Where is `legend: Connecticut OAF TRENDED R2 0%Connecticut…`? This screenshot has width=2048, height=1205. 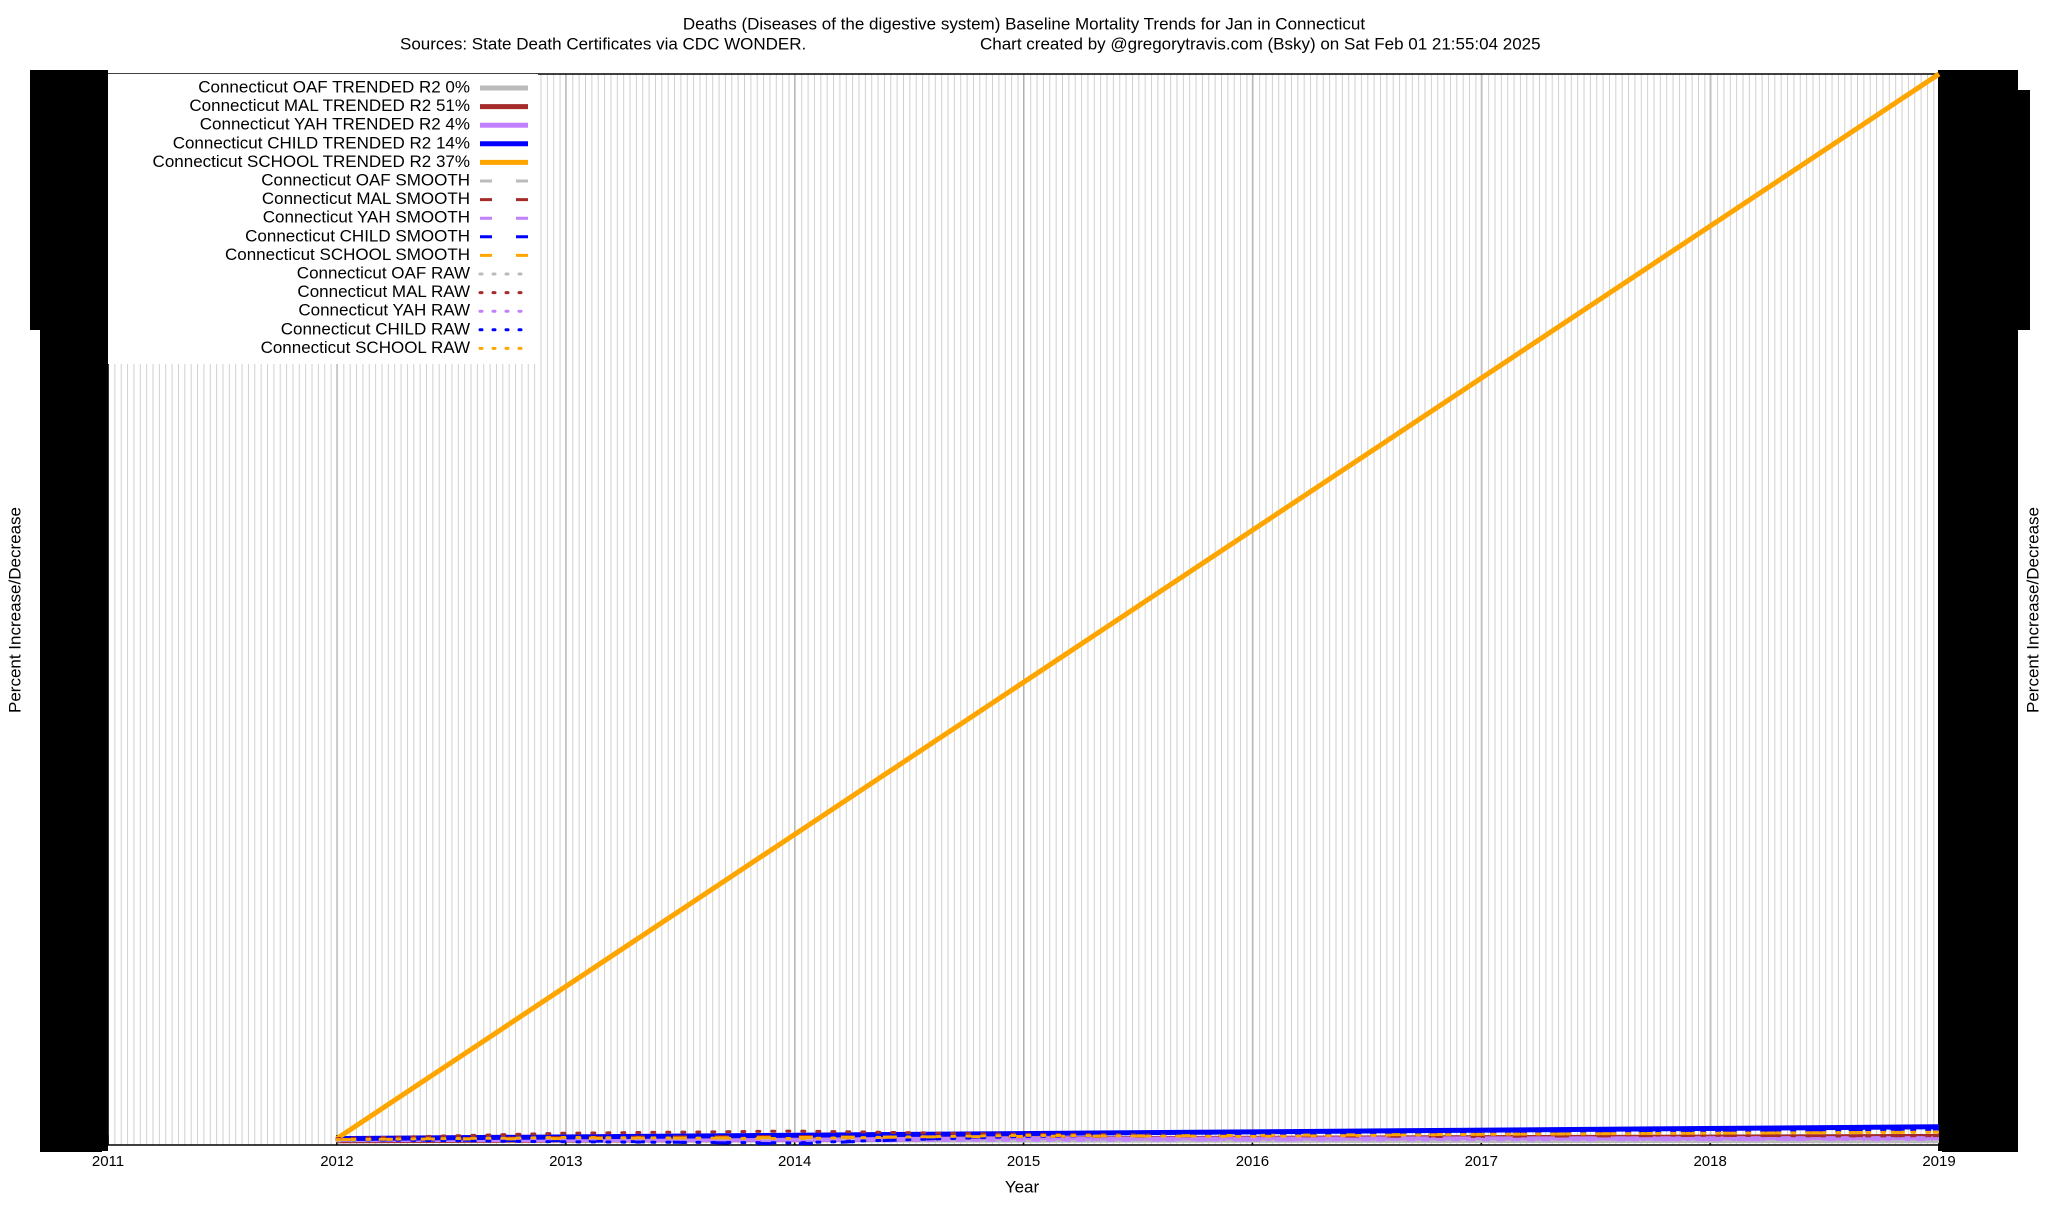 legend: Connecticut OAF TRENDED R2 0%Connecticut… is located at coordinates (323, 219).